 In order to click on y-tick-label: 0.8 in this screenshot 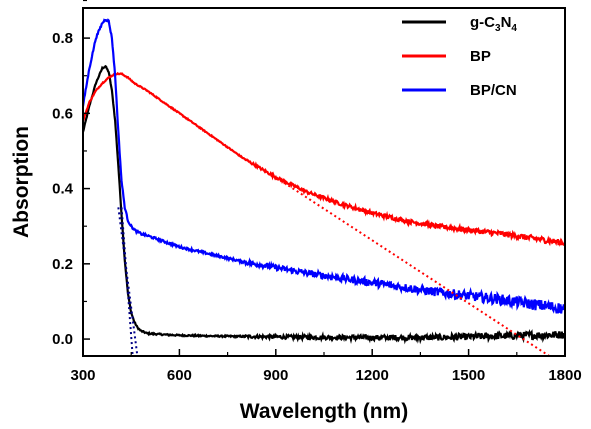, I will do `click(62, 38)`.